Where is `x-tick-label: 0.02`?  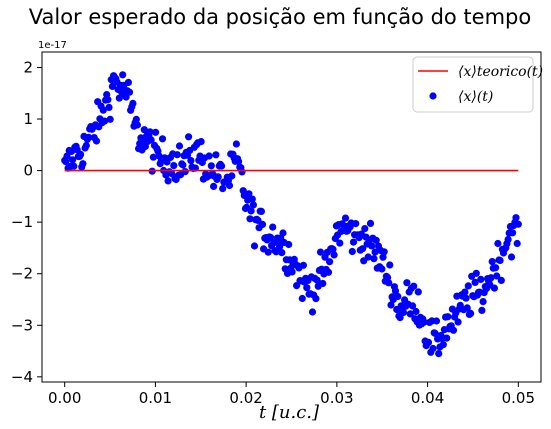 x-tick-label: 0.02 is located at coordinates (245, 398).